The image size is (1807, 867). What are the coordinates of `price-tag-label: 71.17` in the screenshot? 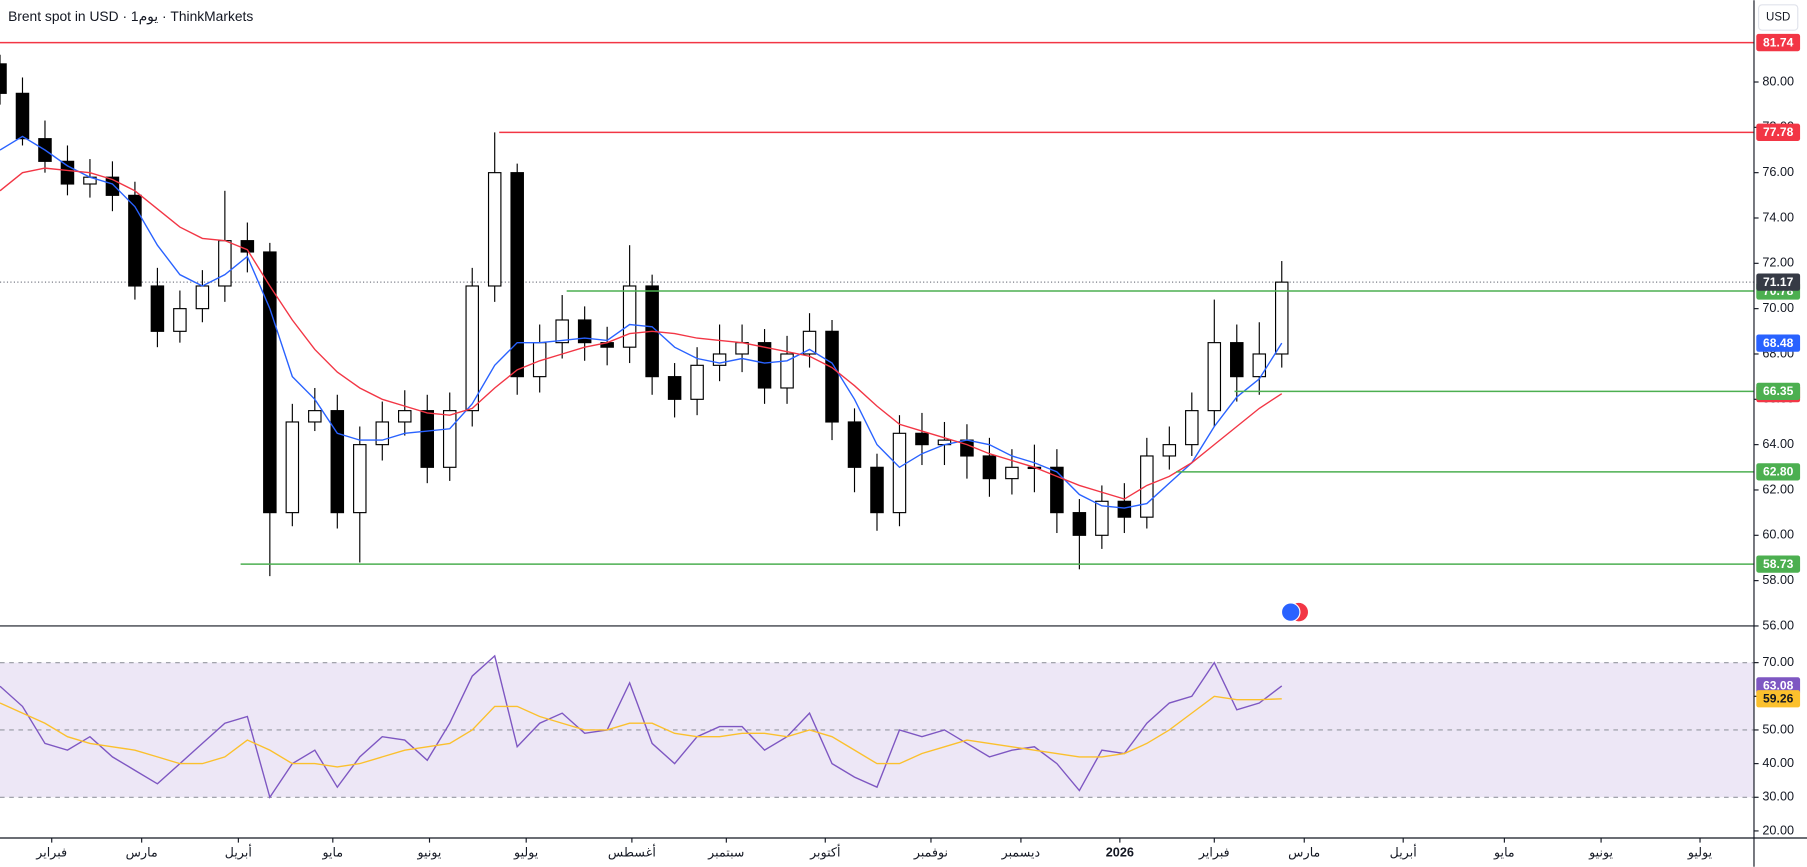 It's located at (1778, 282).